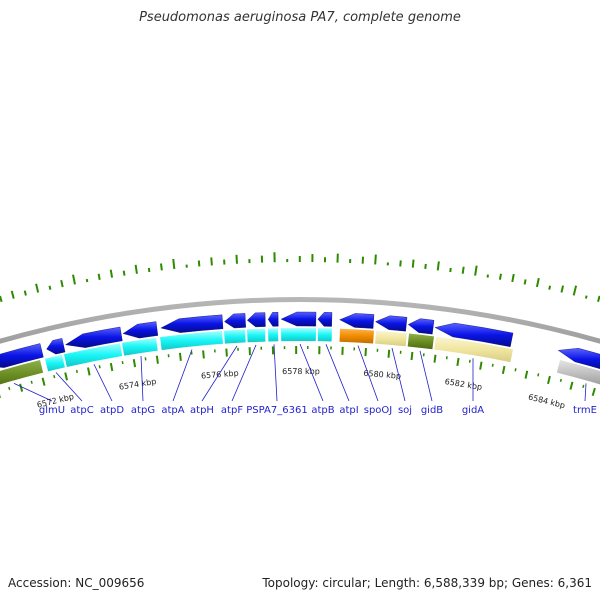 The width and height of the screenshot is (600, 600). Describe the element at coordinates (112, 410) in the screenshot. I see `gene-label: atpD` at that location.